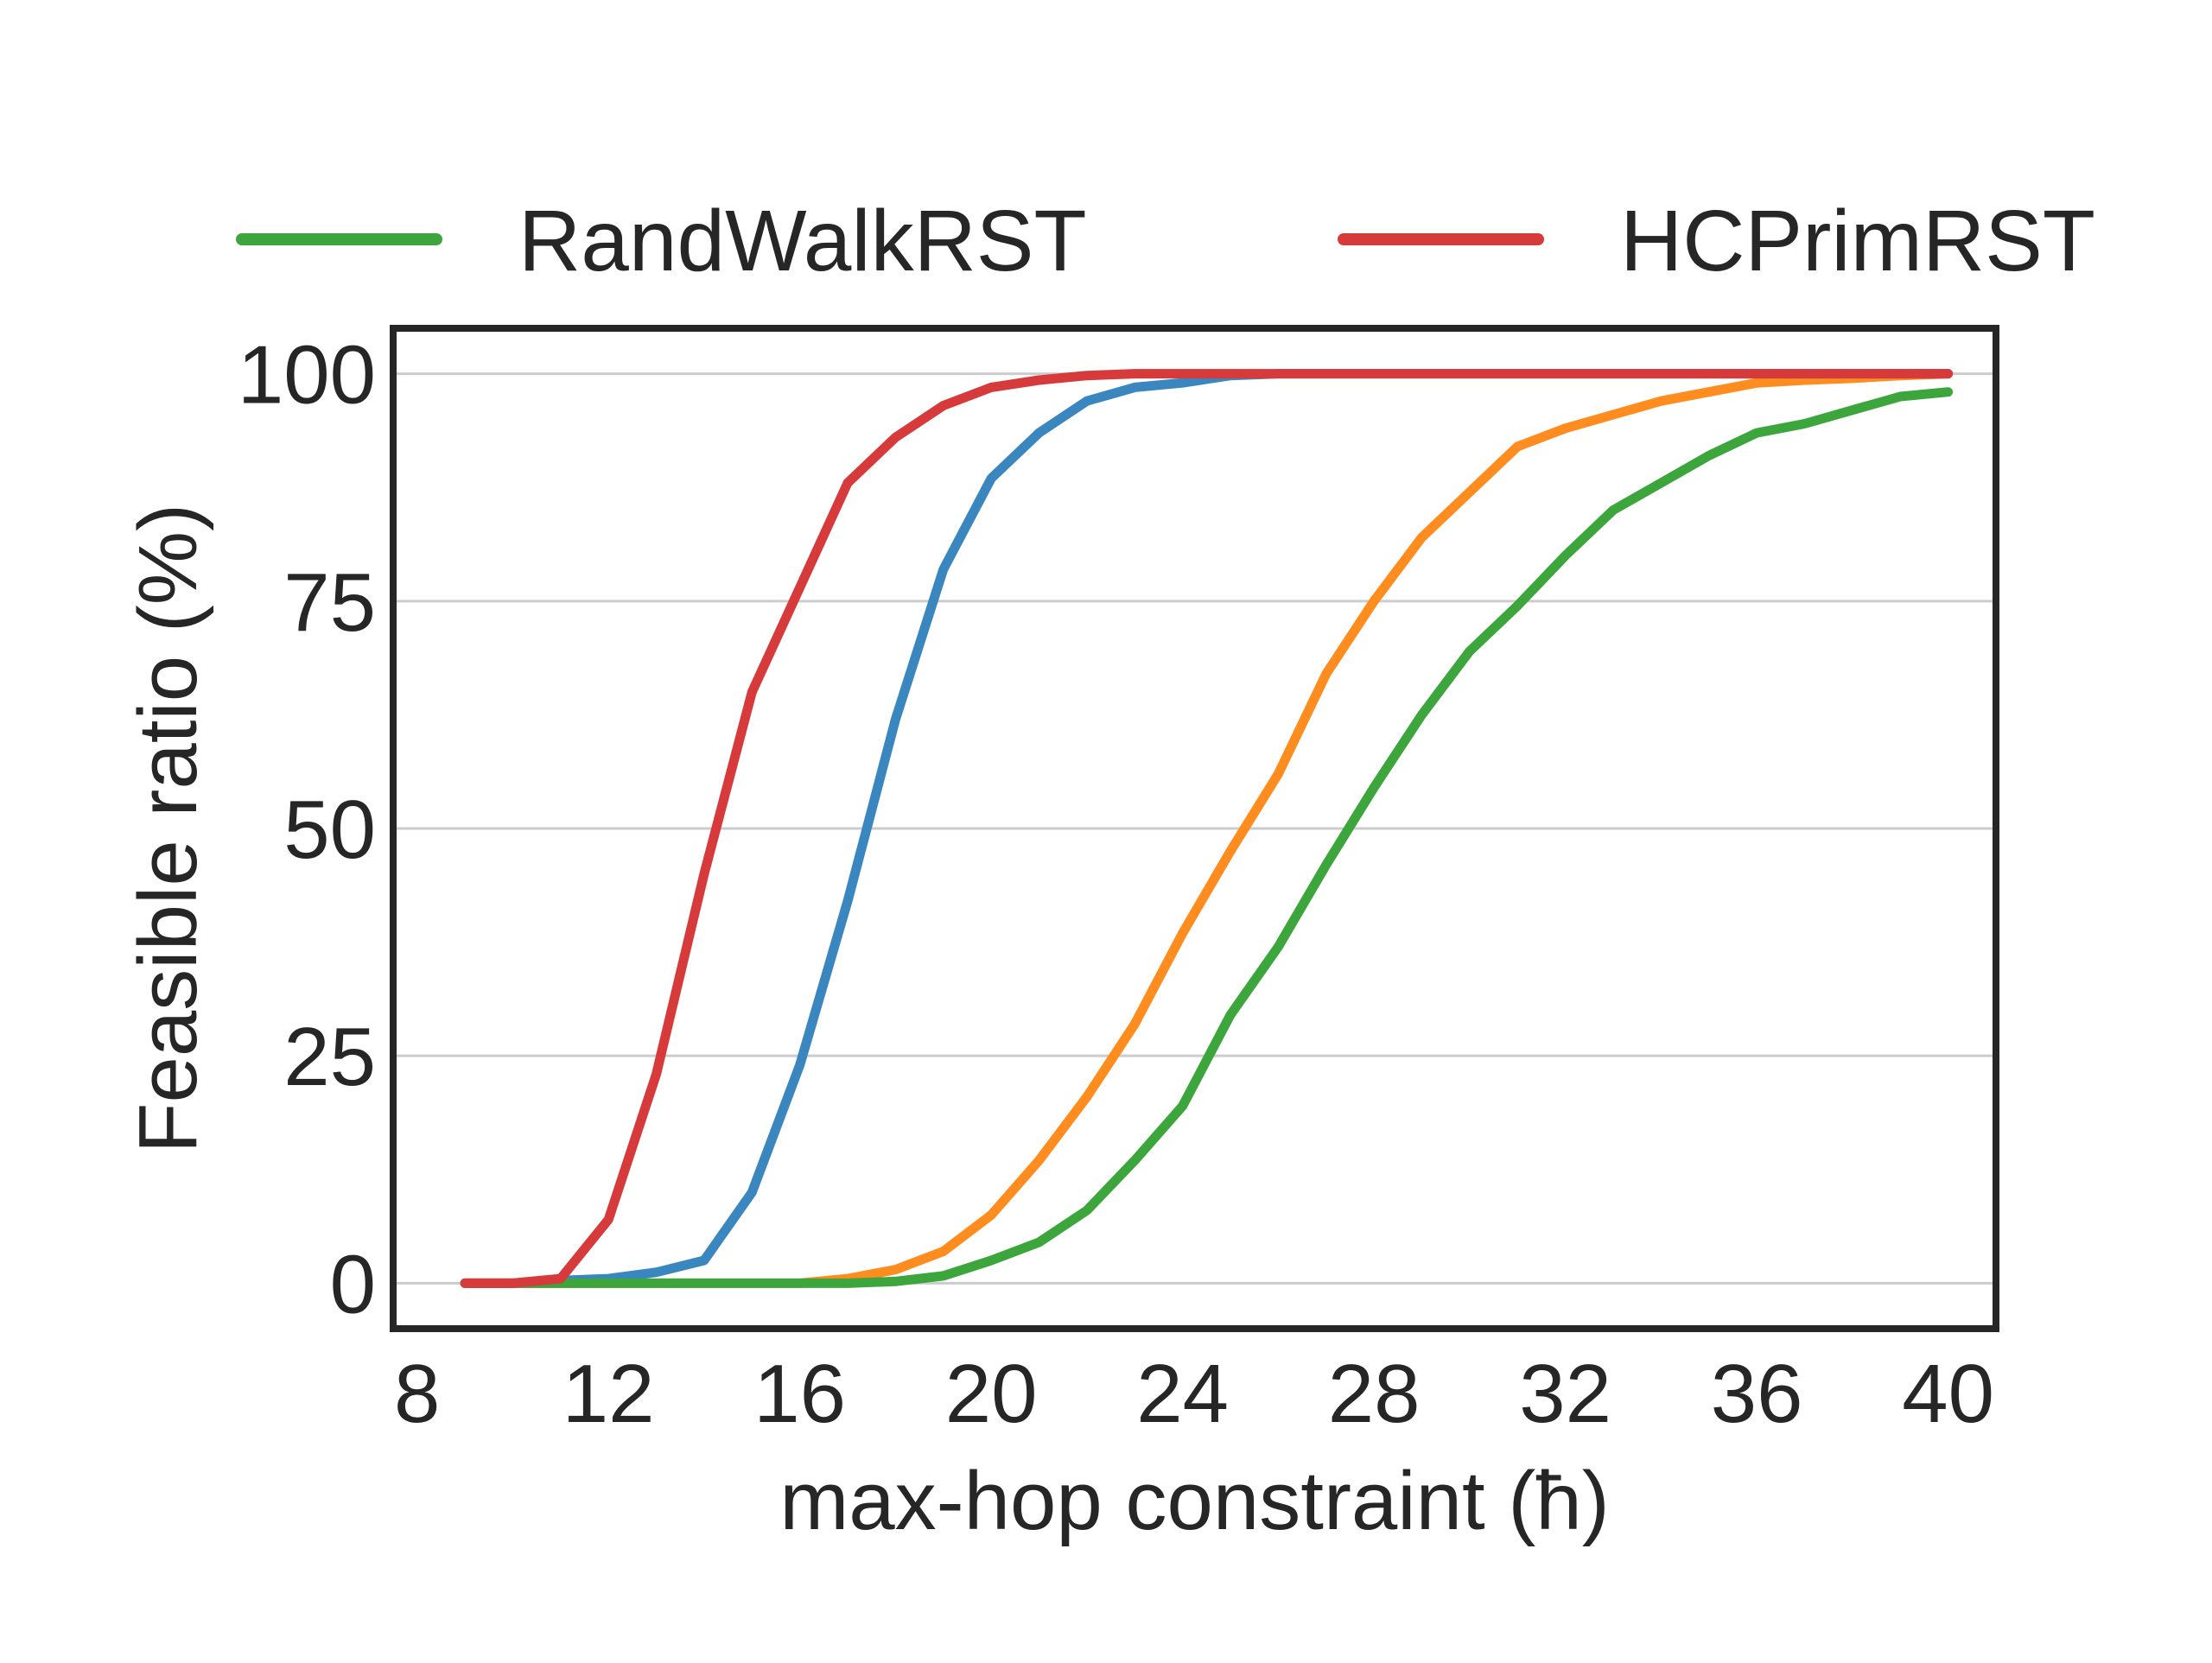 Image resolution: width=2212 pixels, height=1663 pixels. I want to click on legend-label: HCPrimRST, so click(1857, 241).